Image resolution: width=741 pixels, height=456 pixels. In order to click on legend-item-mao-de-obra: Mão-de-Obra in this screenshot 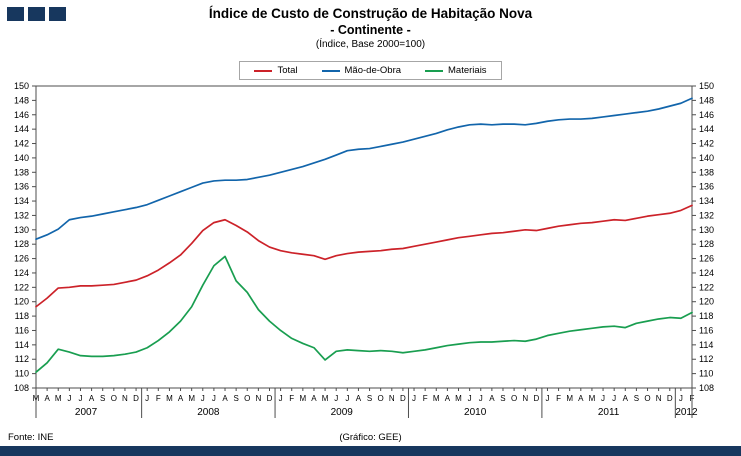, I will do `click(361, 70)`.